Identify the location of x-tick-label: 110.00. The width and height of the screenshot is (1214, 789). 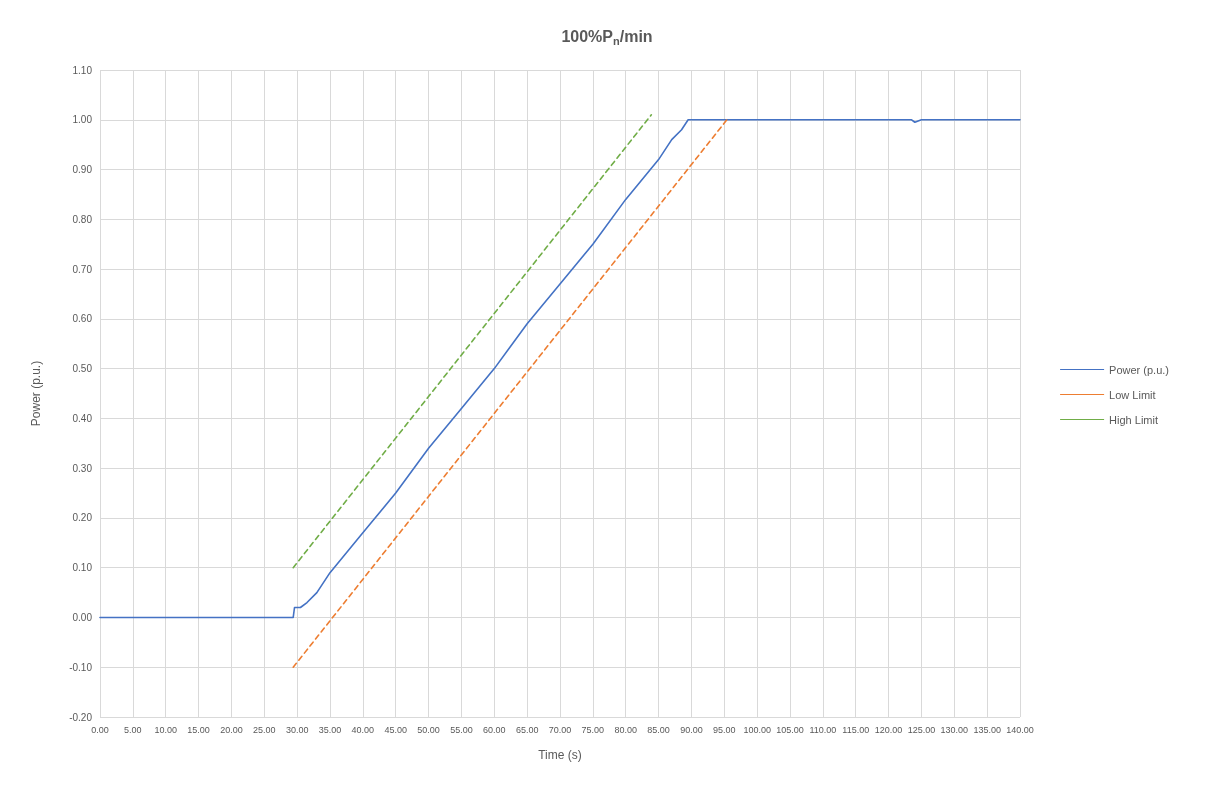
(823, 729).